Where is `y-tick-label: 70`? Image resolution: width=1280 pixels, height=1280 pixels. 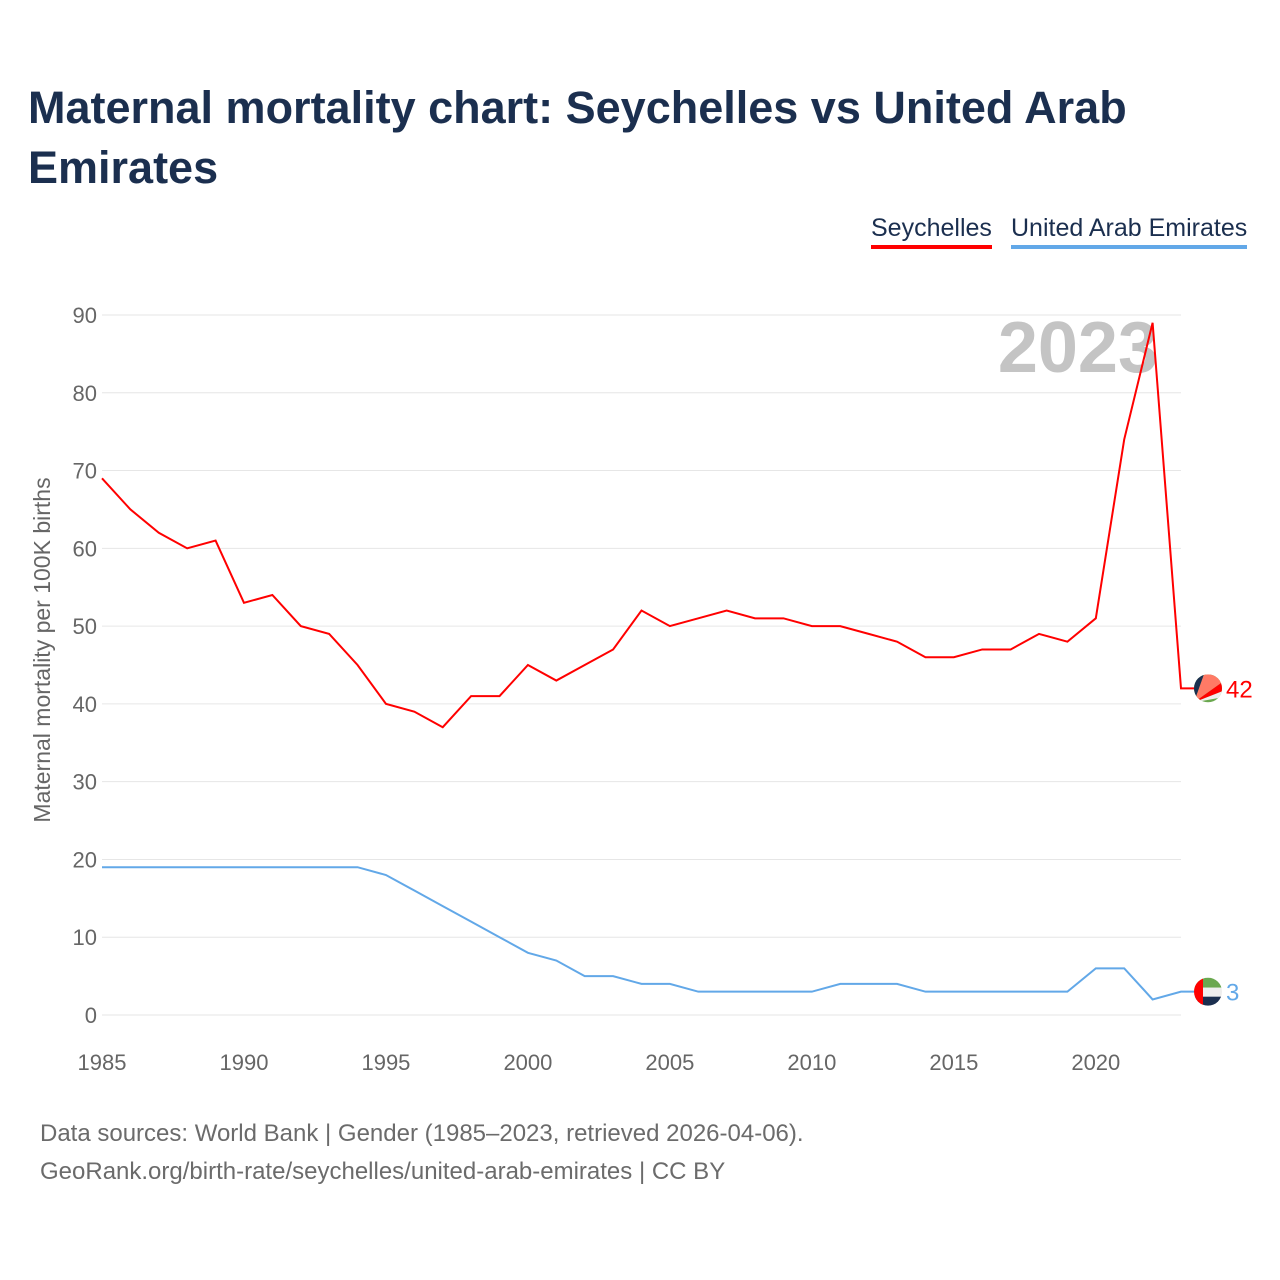 y-tick-label: 70 is located at coordinates (85, 471).